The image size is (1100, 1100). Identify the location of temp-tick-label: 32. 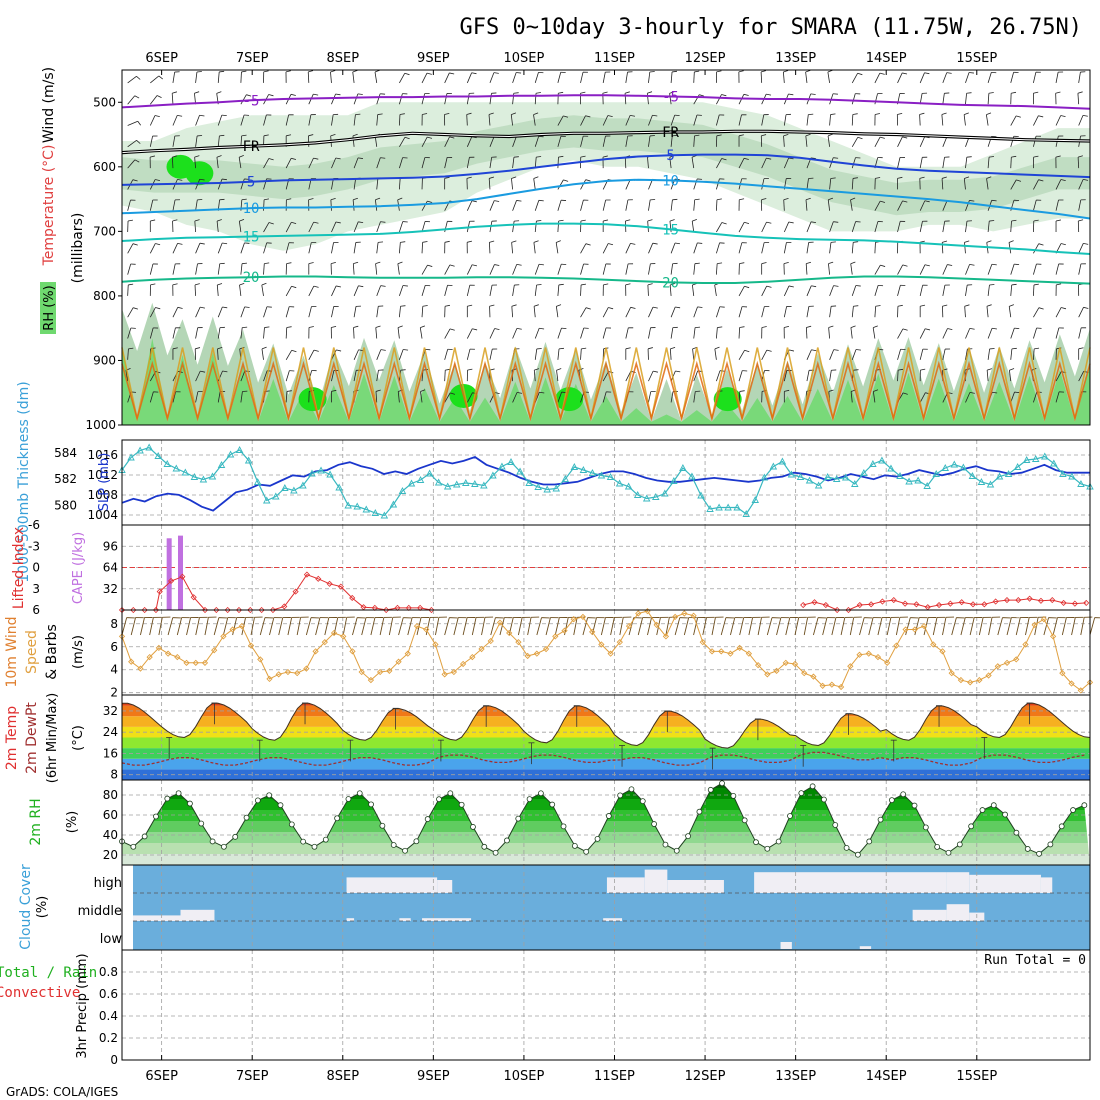
(110, 711).